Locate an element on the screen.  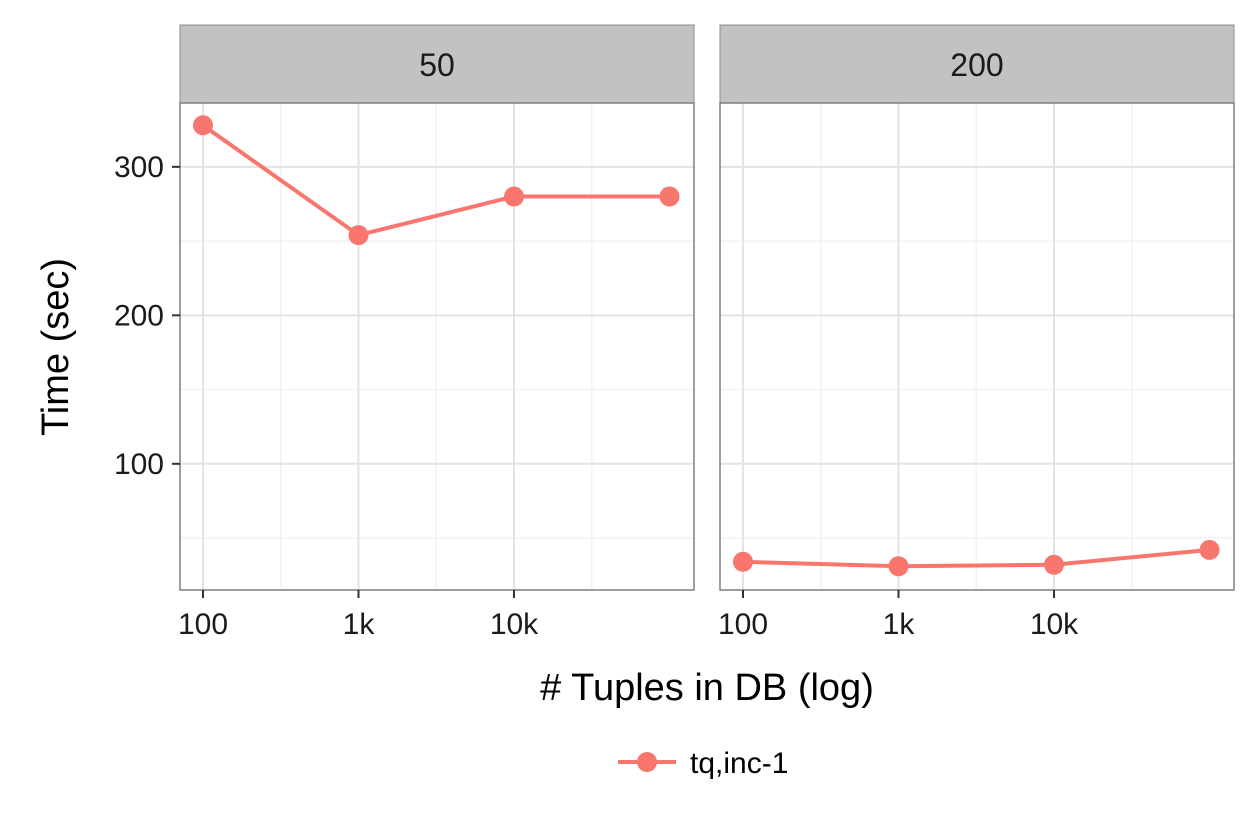
facet-label-1: 50 is located at coordinates (437, 65).